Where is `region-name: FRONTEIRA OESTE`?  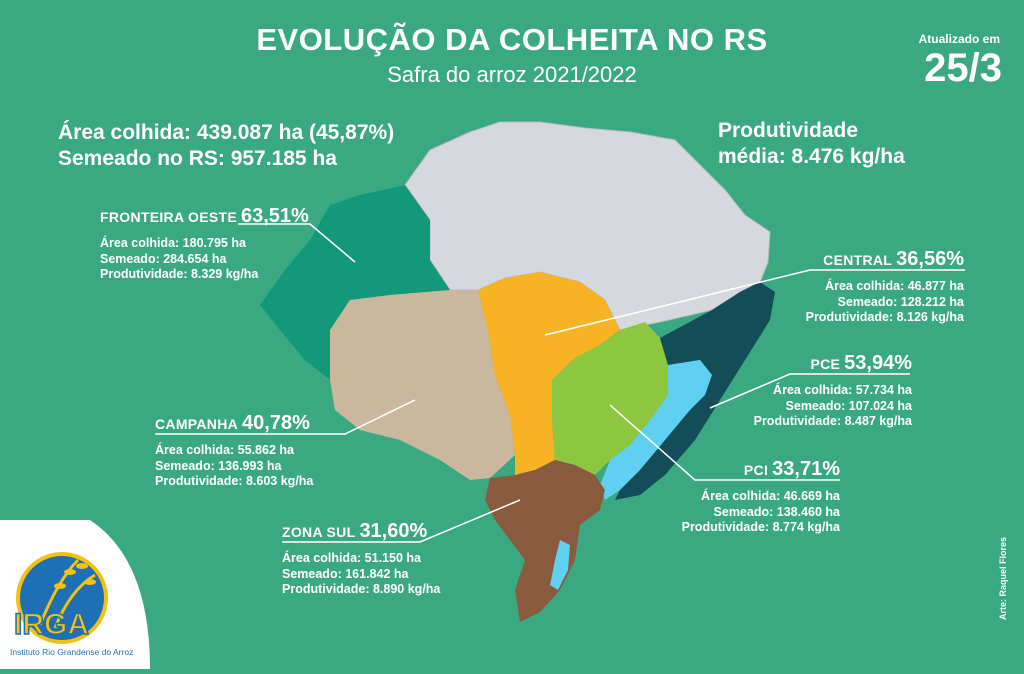
region-name: FRONTEIRA OESTE is located at coordinates (168, 217).